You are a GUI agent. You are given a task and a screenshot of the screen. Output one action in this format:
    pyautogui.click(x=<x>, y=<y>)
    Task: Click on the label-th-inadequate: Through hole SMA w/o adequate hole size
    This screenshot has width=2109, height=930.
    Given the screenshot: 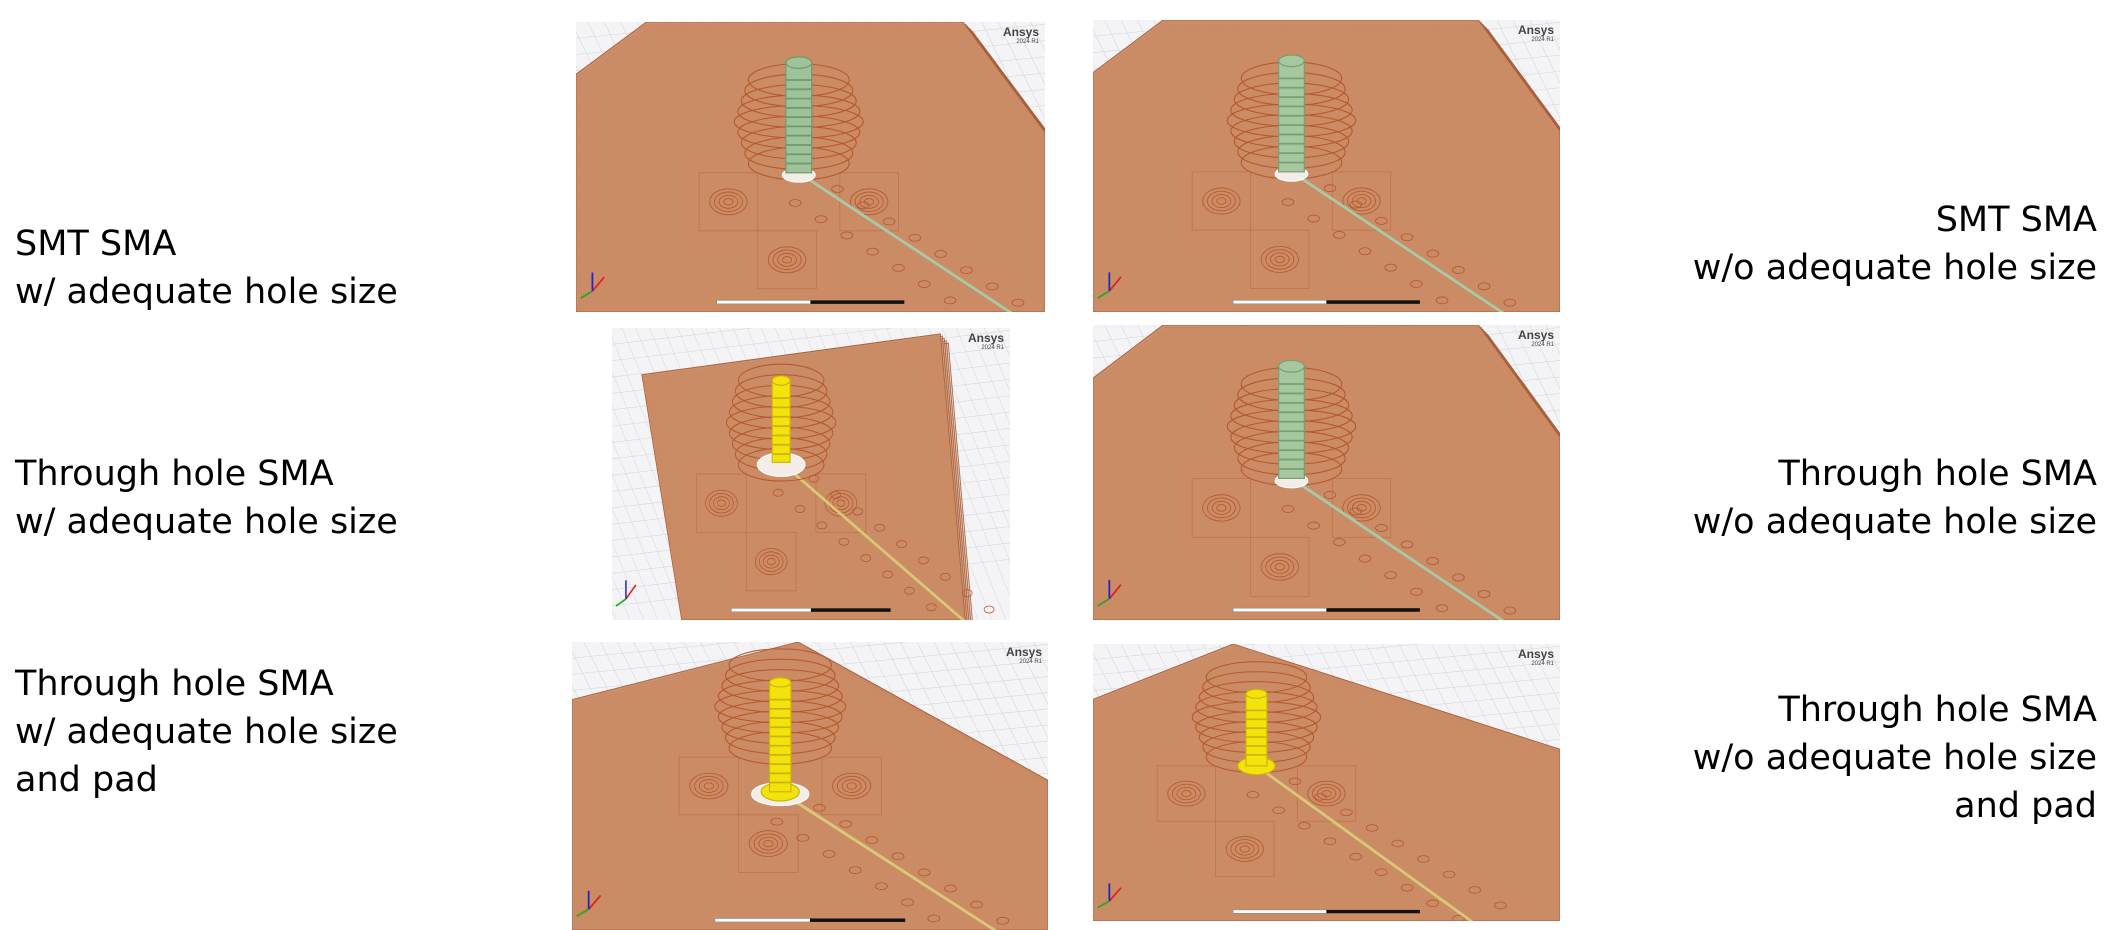 What is the action you would take?
    pyautogui.click(x=1894, y=498)
    